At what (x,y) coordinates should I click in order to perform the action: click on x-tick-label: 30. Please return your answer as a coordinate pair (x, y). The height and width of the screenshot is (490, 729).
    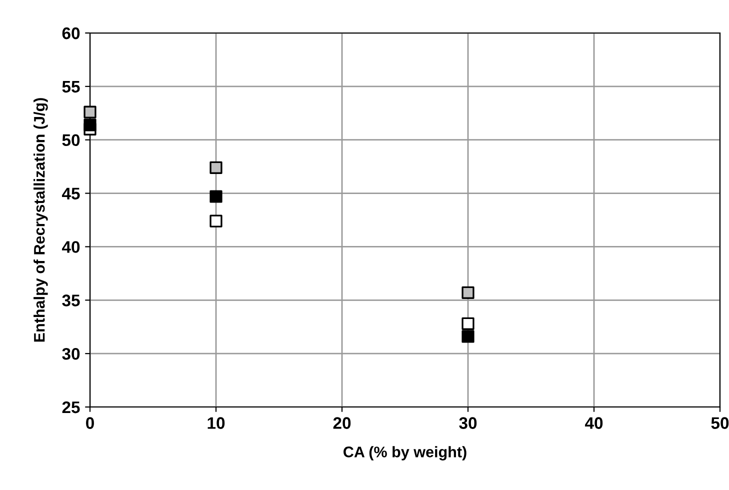
    Looking at the image, I should click on (468, 423).